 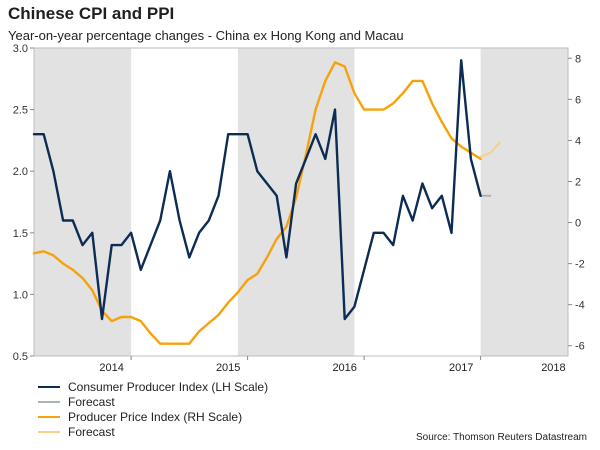 What do you see at coordinates (578, 224) in the screenshot?
I see `right-tick-label: 0` at bounding box center [578, 224].